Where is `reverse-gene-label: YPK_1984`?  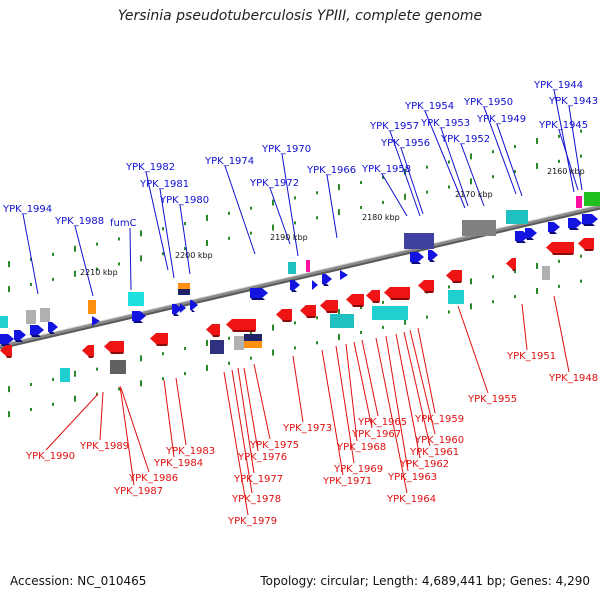 reverse-gene-label: YPK_1984 is located at coordinates (178, 463).